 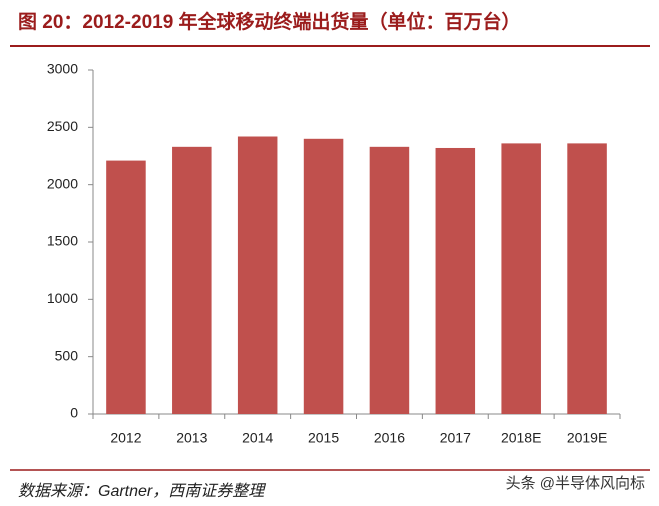 I want to click on y-tick-label: 2500, so click(x=62, y=126).